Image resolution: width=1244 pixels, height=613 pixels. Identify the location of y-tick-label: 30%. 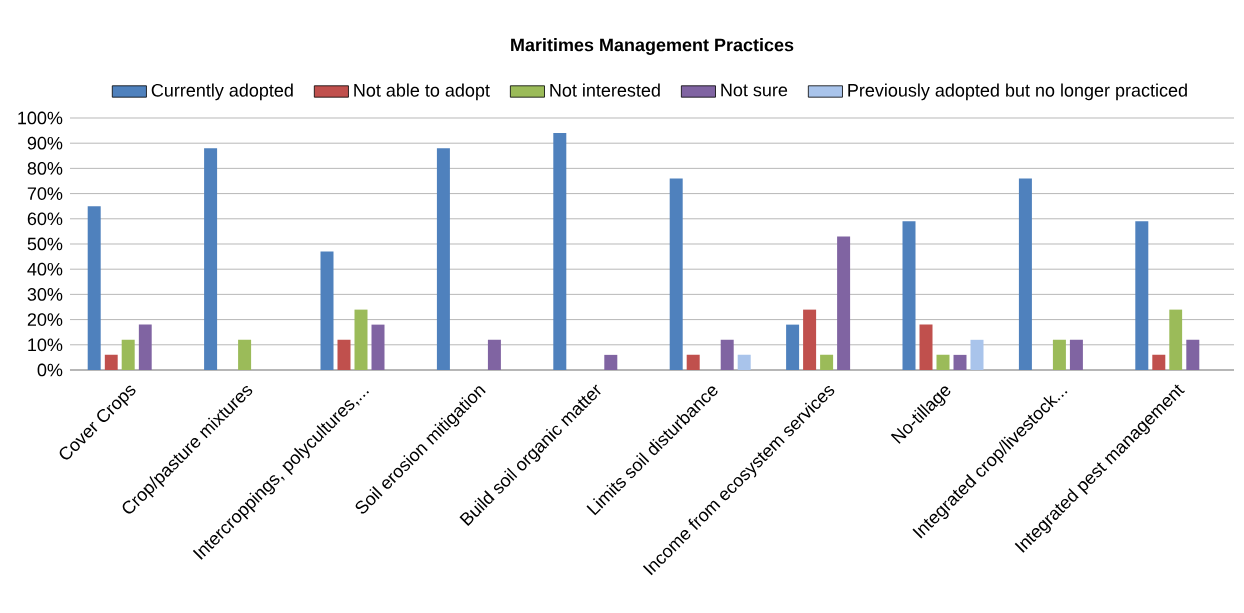
(45, 294).